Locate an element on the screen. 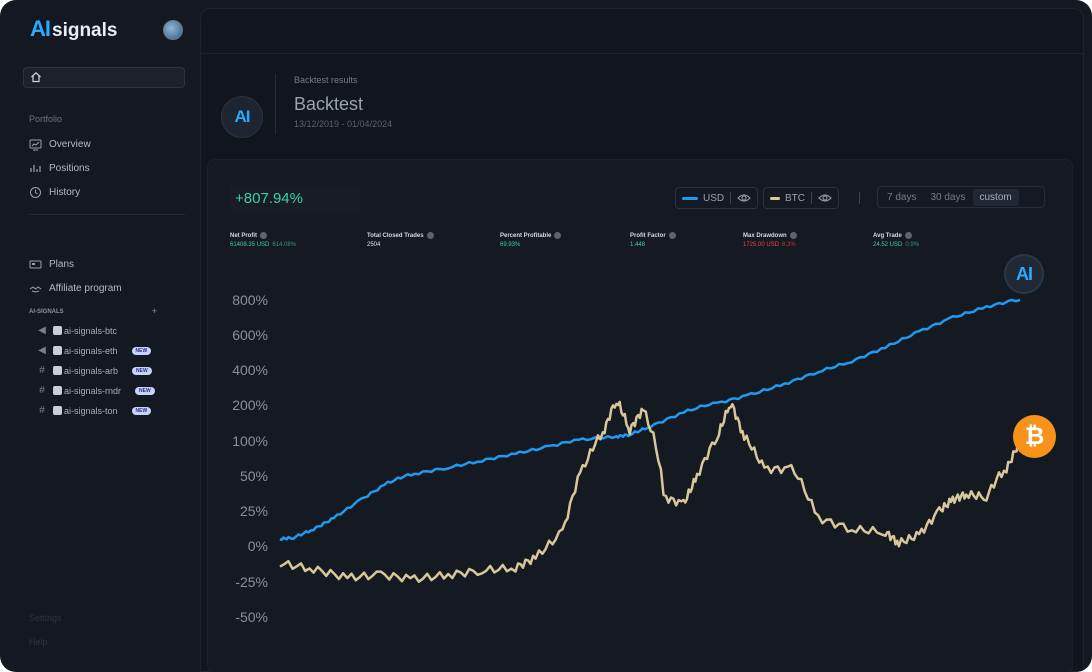 This screenshot has height=672, width=1092. signal-name: ai-signals-eth is located at coordinates (91, 350).